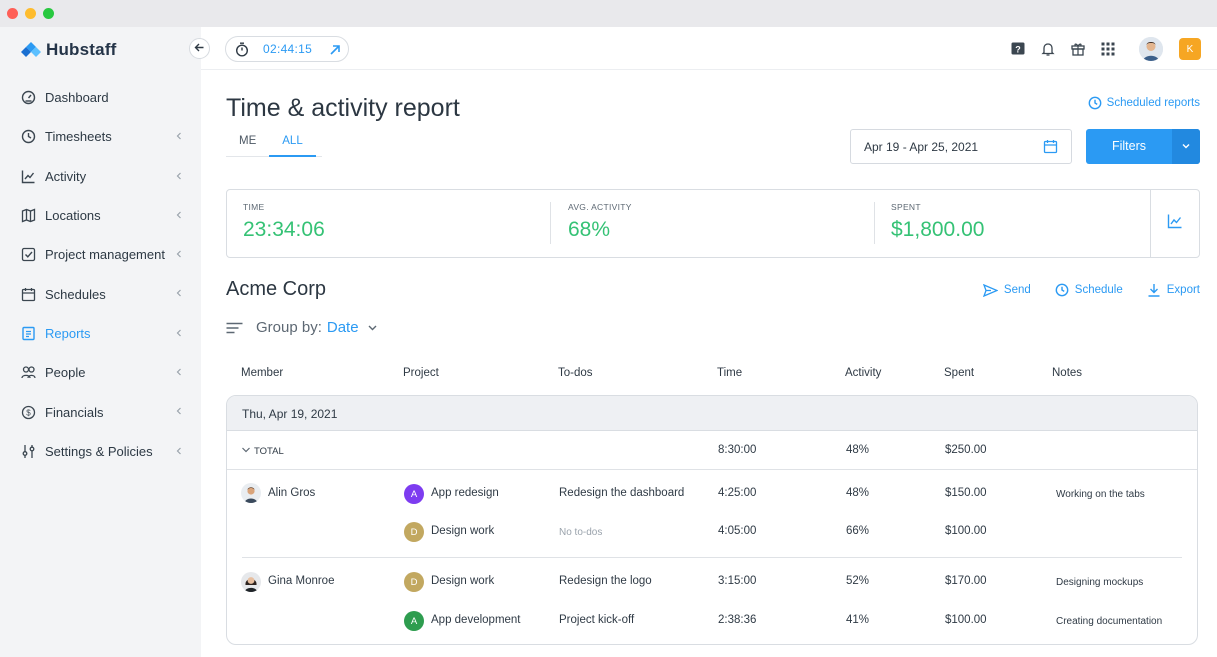  What do you see at coordinates (966, 493) in the screenshot?
I see `spent-value: $150.00` at bounding box center [966, 493].